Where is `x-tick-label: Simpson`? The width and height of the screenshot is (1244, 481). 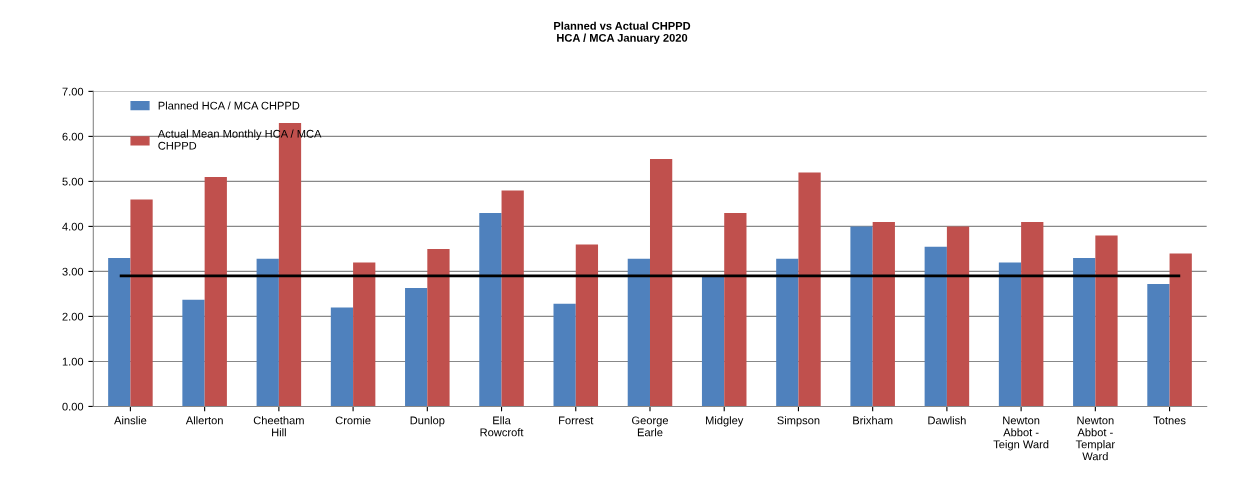
x-tick-label: Simpson is located at coordinates (798, 421).